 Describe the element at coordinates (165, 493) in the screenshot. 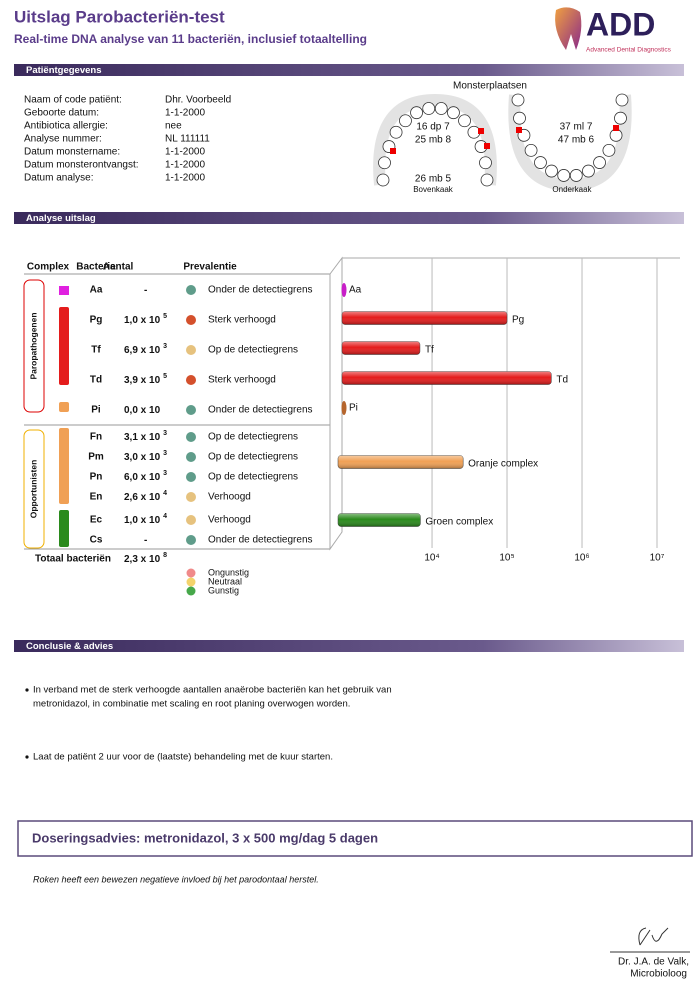

I see `text-part: 4` at that location.